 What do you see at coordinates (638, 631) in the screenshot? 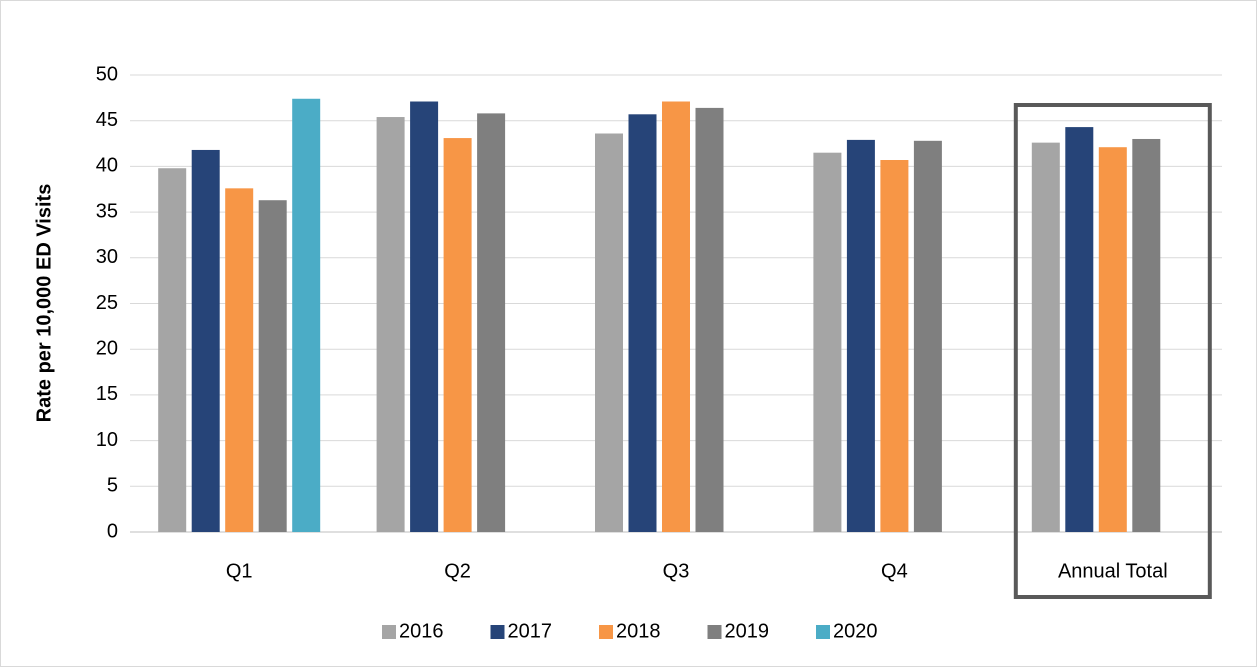
I see `legend-label: 2018` at bounding box center [638, 631].